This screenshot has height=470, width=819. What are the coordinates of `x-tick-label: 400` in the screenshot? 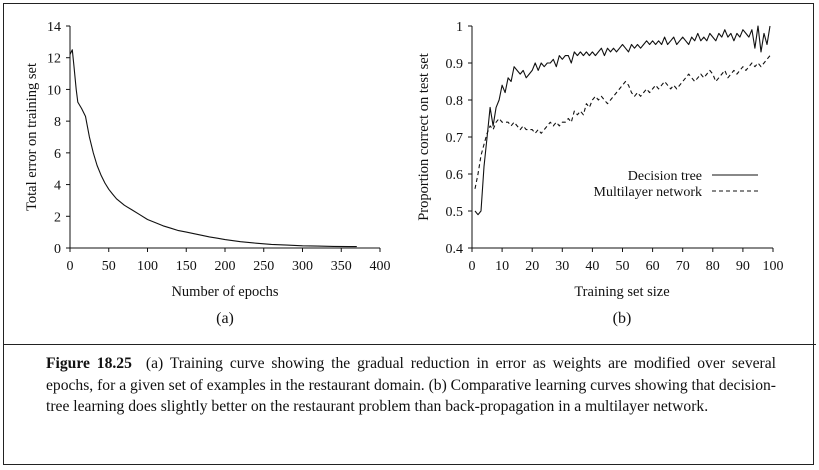 It's located at (380, 266).